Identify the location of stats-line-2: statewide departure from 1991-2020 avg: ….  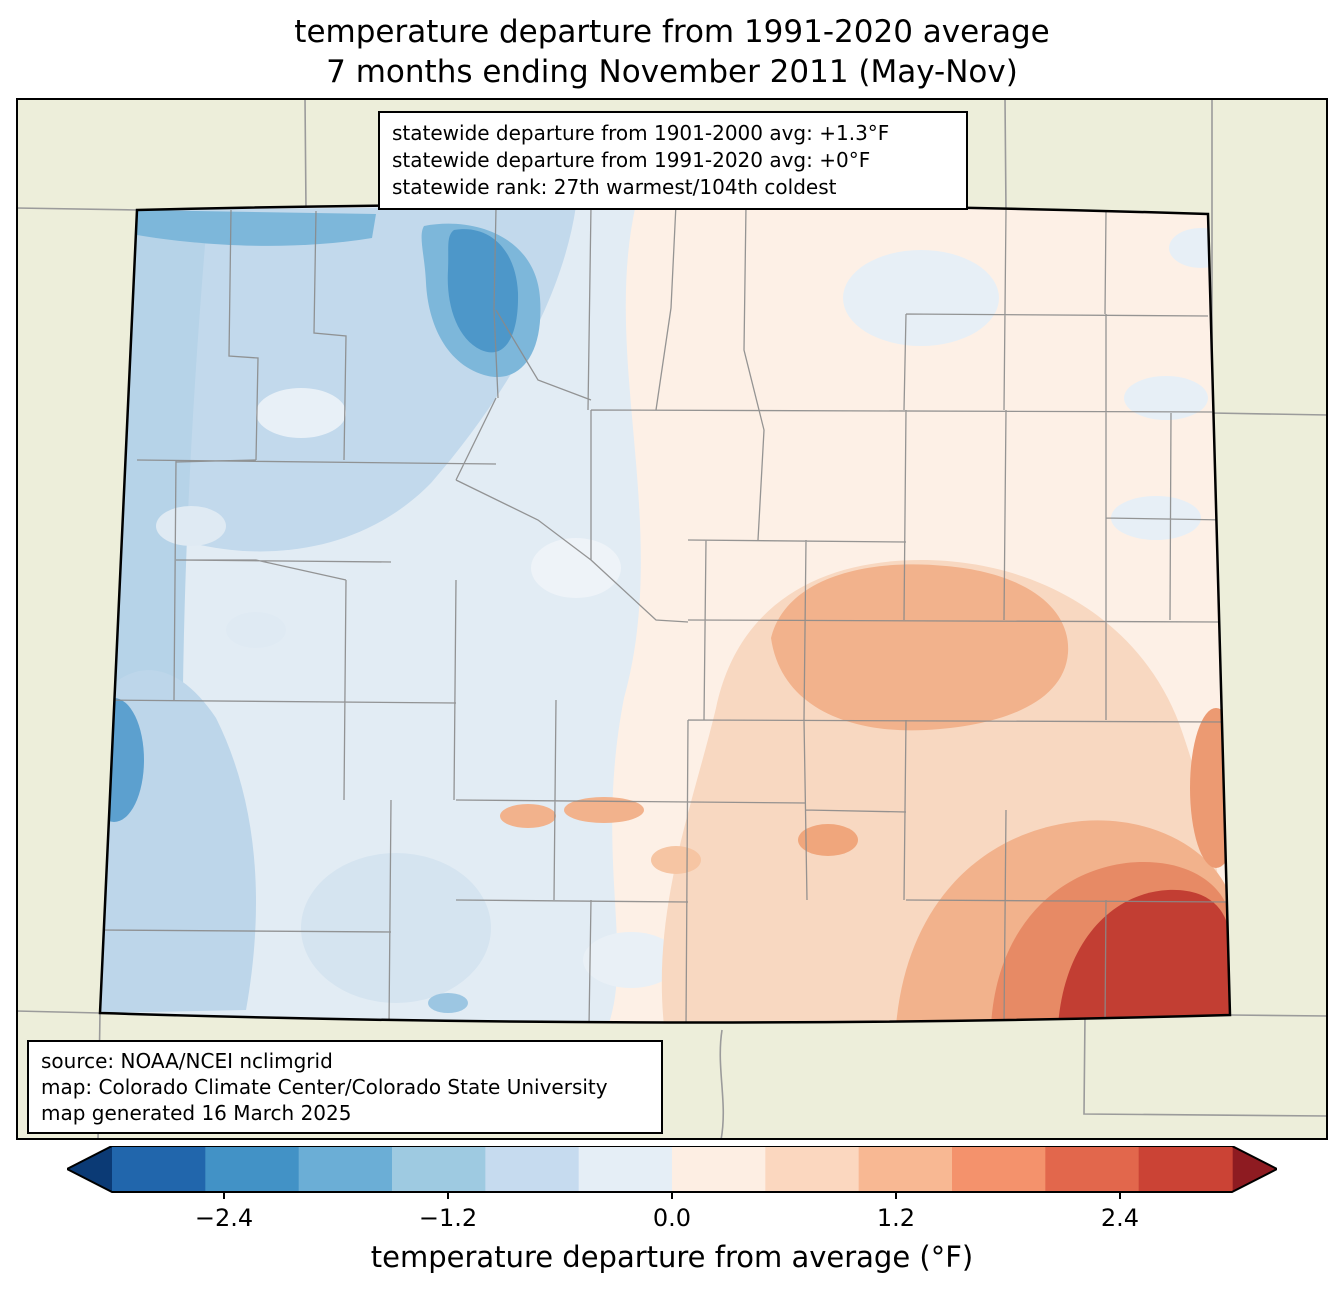
(631, 160).